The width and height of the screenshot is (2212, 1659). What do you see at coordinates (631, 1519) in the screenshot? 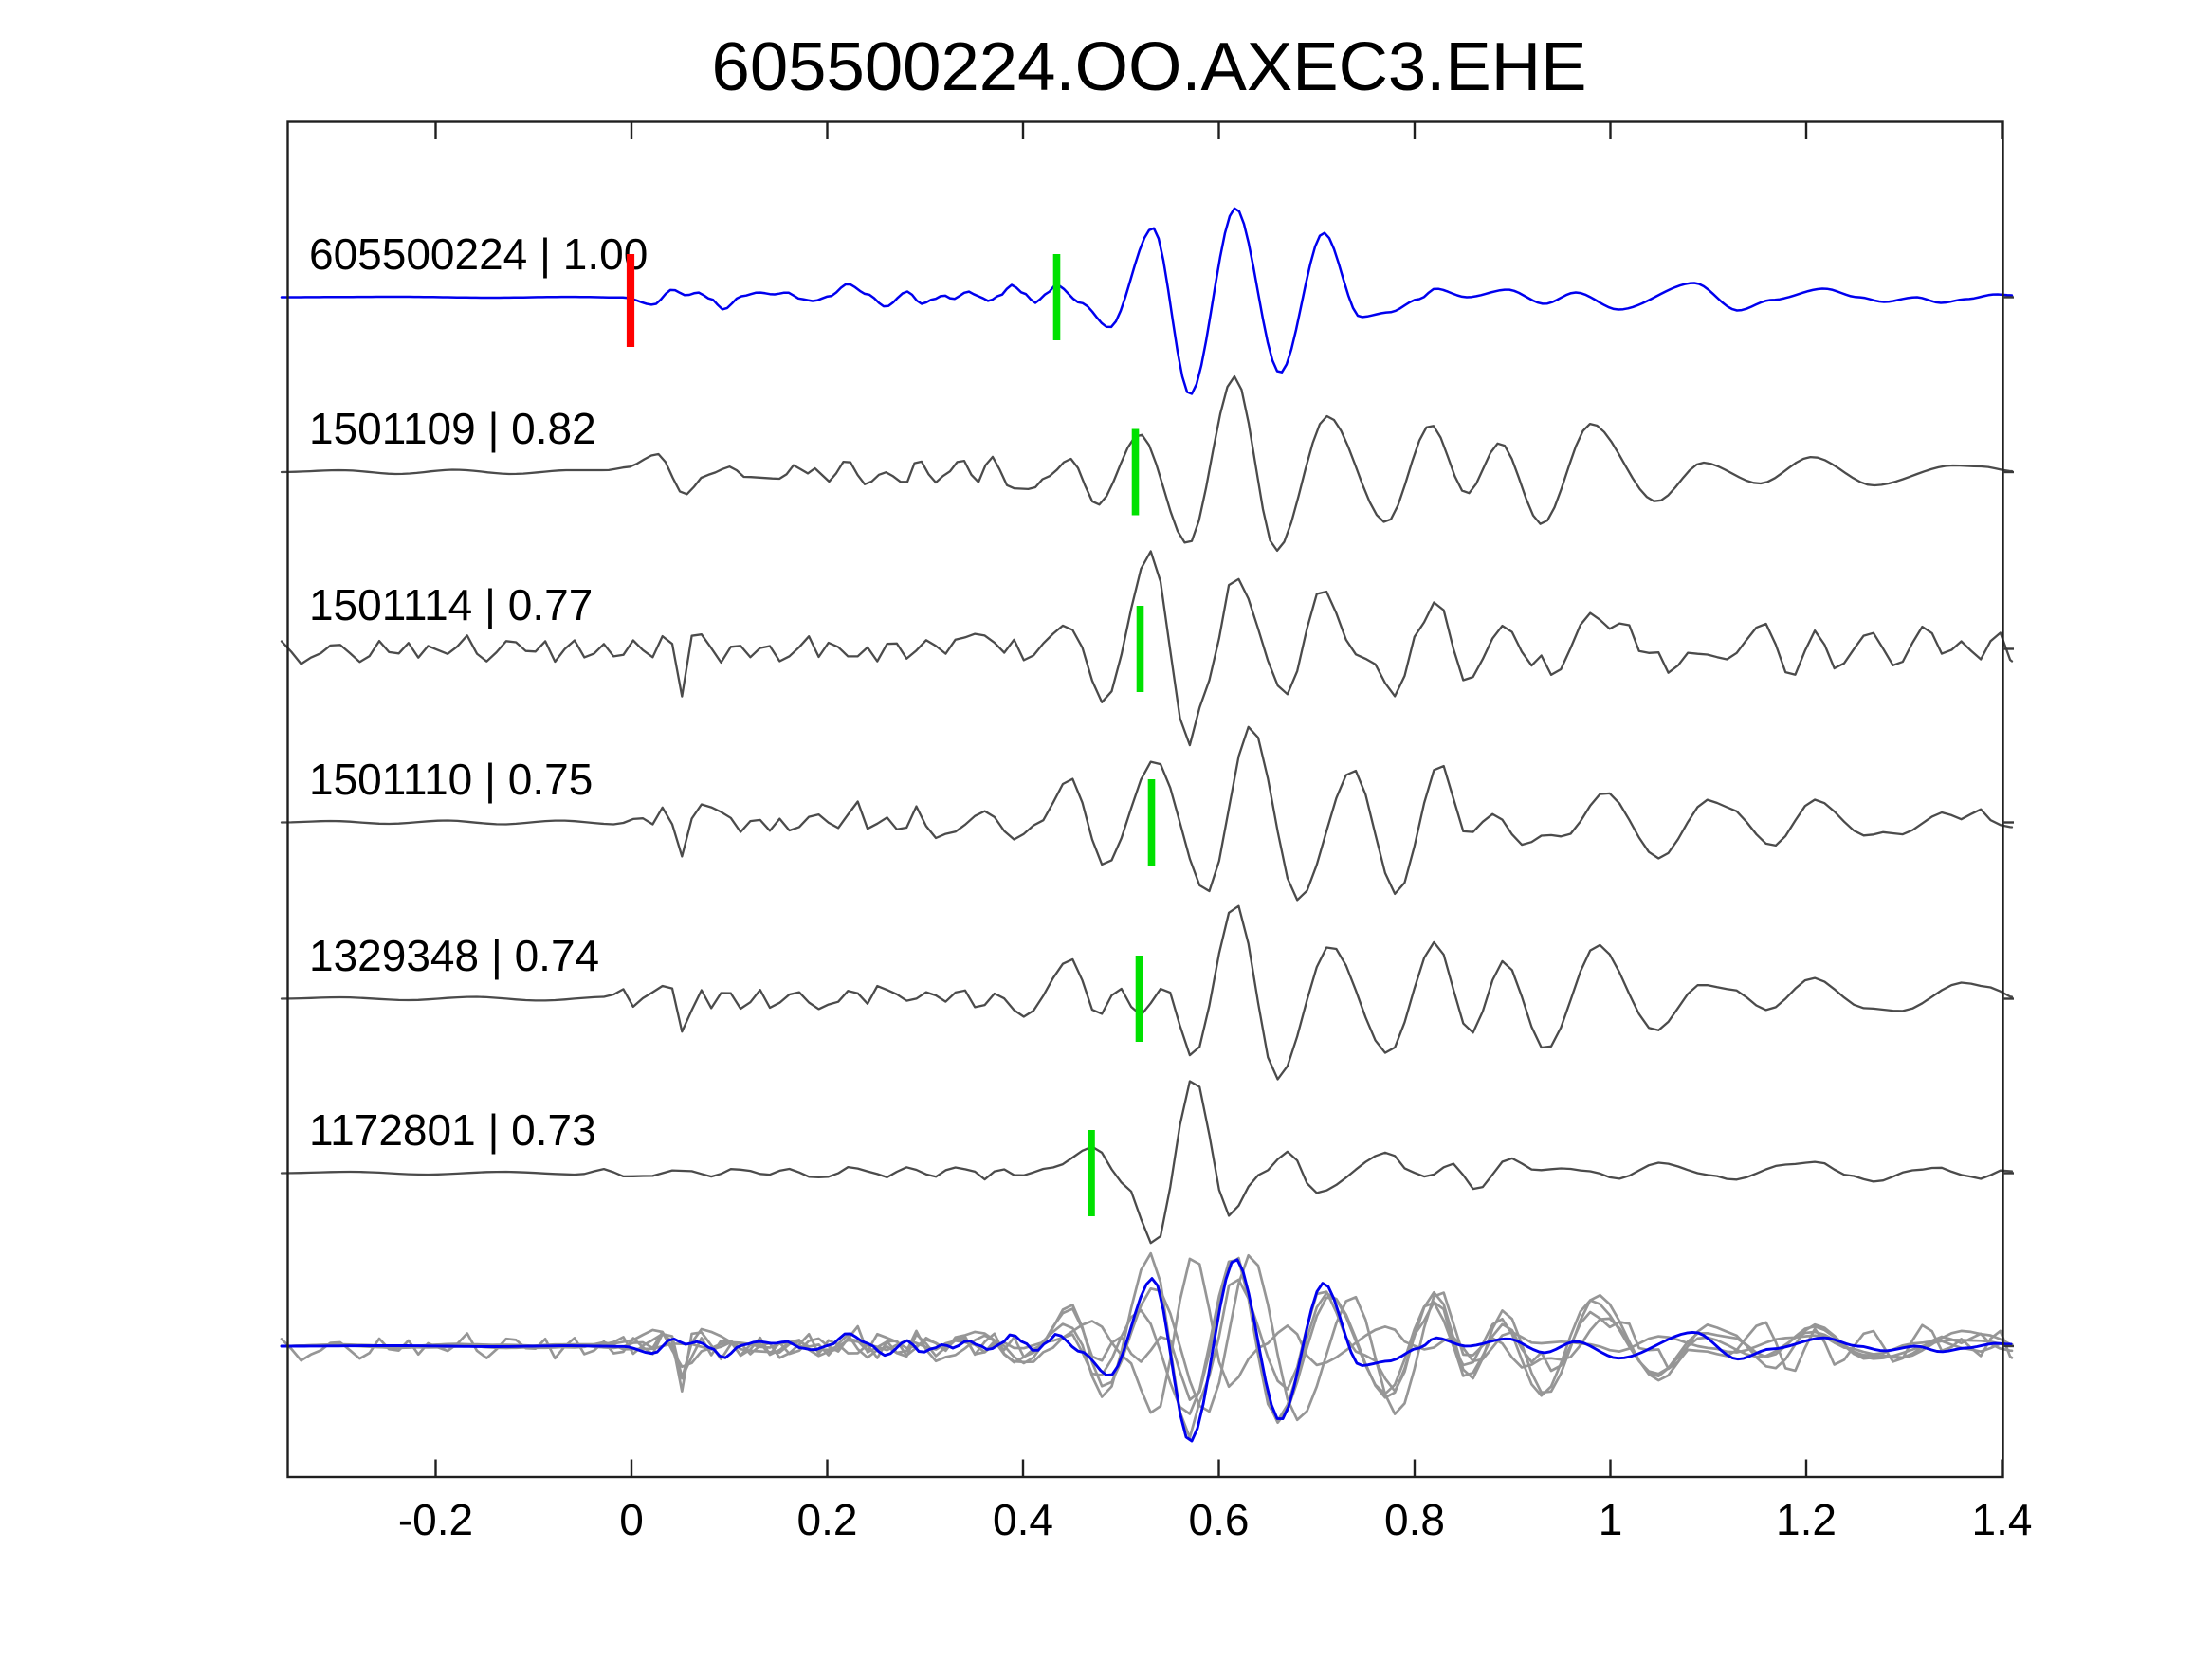
I see `svg-text: 0` at bounding box center [631, 1519].